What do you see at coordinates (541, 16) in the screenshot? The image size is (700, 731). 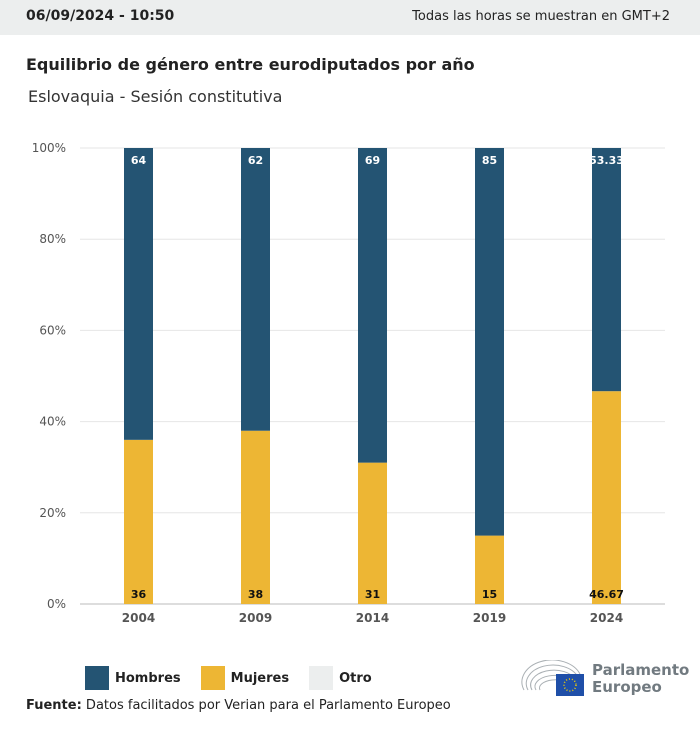 I see `timezone-note: Todas las horas se muestran en GMT+2` at bounding box center [541, 16].